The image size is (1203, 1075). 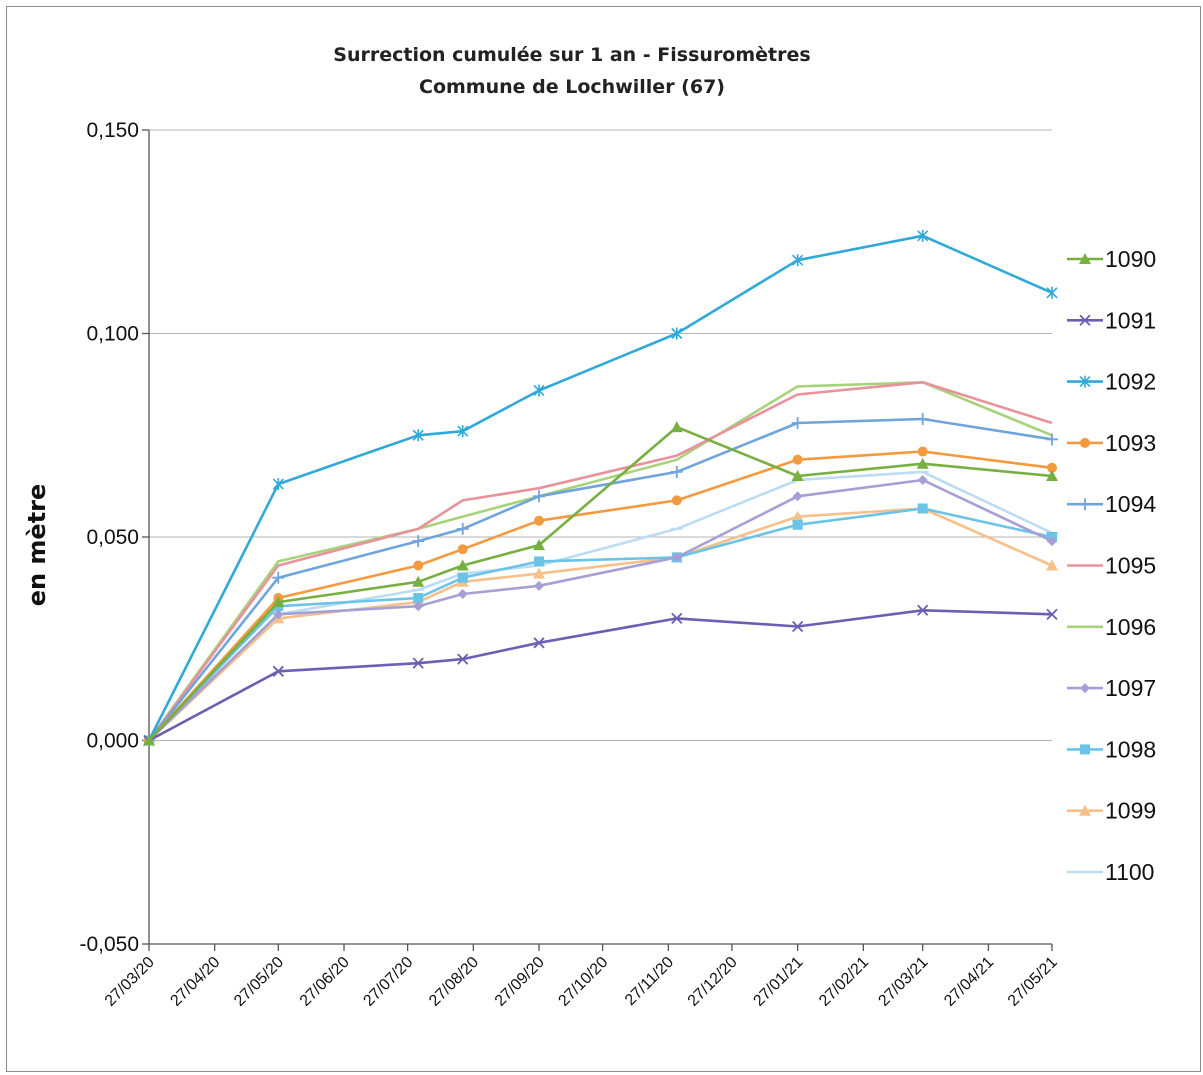 What do you see at coordinates (112, 537) in the screenshot?
I see `y-tick-label: 0,050` at bounding box center [112, 537].